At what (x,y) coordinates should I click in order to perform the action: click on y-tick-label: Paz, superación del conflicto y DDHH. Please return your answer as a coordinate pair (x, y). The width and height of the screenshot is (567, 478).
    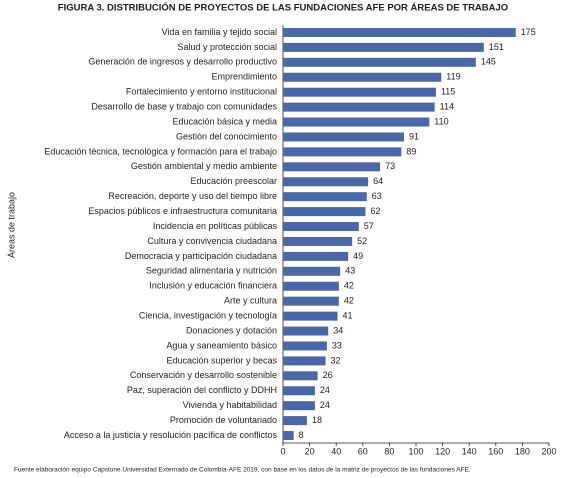
    Looking at the image, I should click on (202, 390).